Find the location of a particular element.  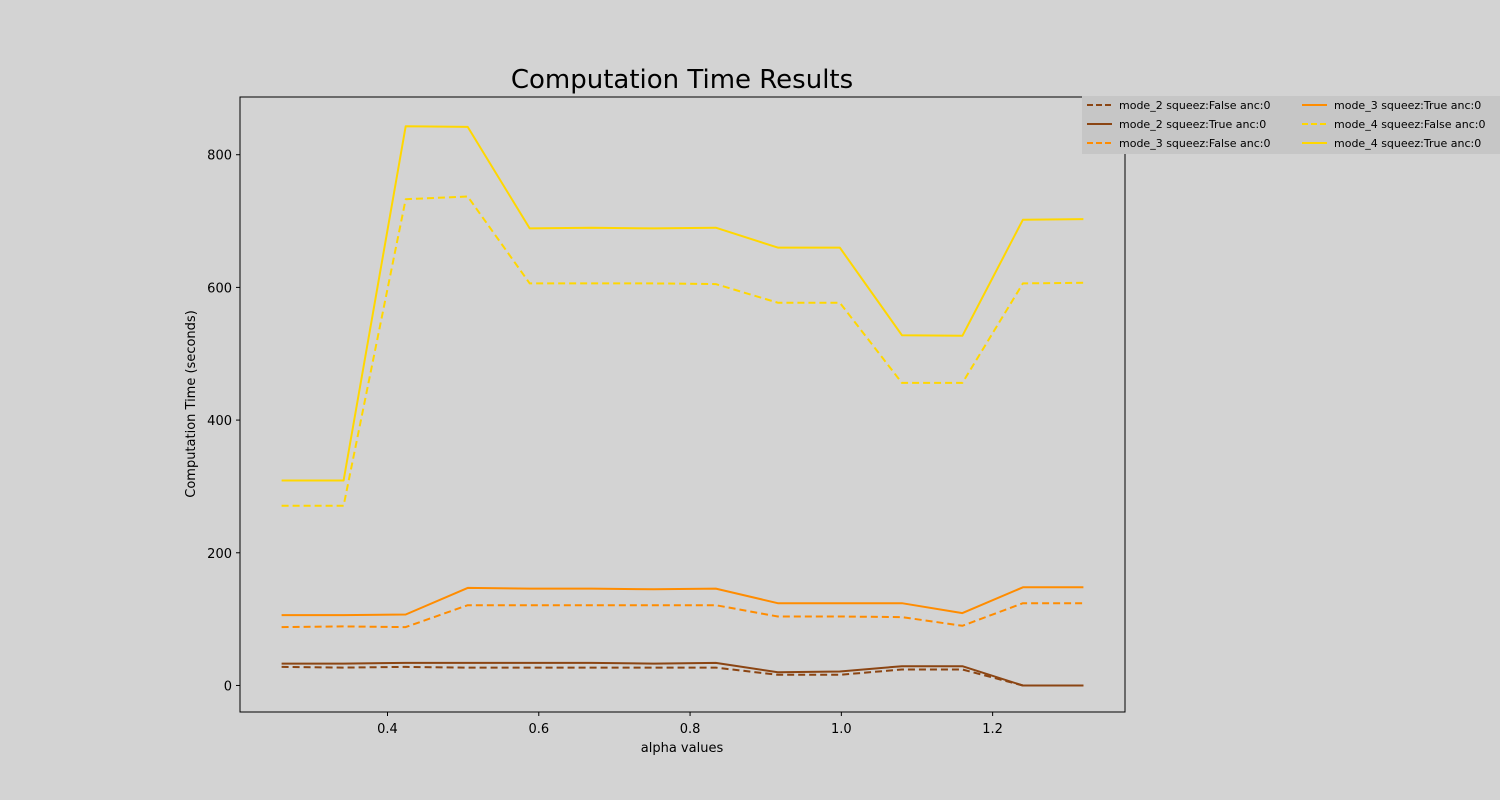

x-axis: 0.4 0.6 0.8 1.0 1.2 is located at coordinates (690, 724).